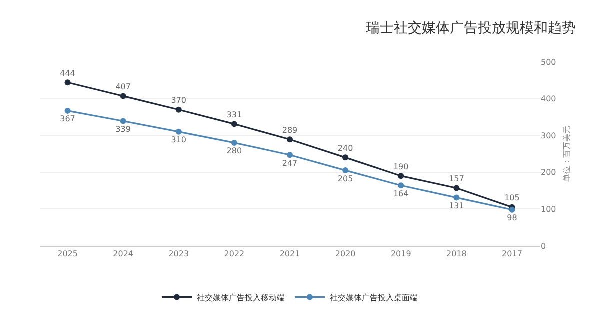 The height and width of the screenshot is (324, 600). I want to click on data-label: 407, so click(123, 87).